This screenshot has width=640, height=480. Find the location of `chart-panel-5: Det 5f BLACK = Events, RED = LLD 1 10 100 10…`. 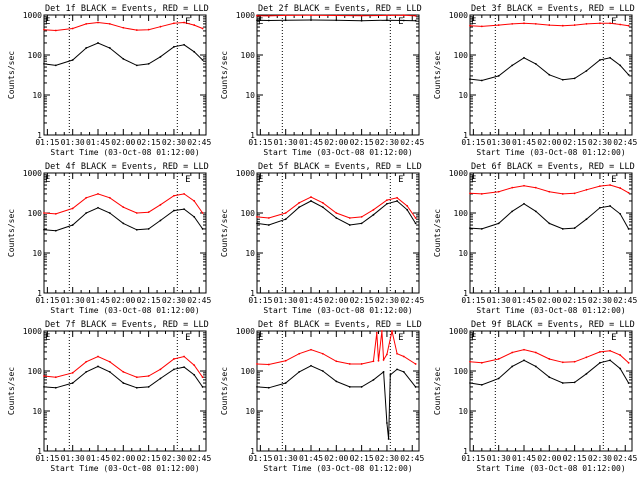

chart-panel-5: Det 5f BLACK = Events, RED = LLD 1 10 100 10… is located at coordinates (322, 238).